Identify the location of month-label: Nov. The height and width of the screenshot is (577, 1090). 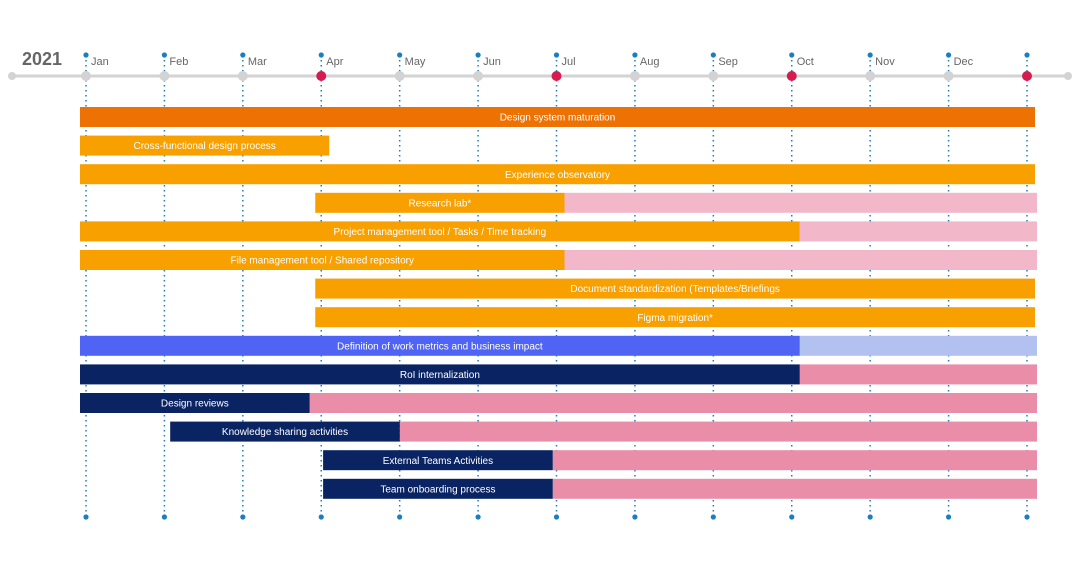
(885, 62).